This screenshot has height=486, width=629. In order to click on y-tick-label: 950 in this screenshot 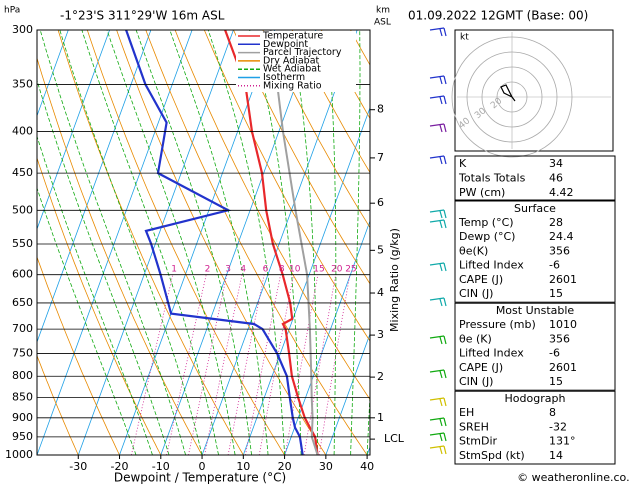, I will do `click(22, 436)`.